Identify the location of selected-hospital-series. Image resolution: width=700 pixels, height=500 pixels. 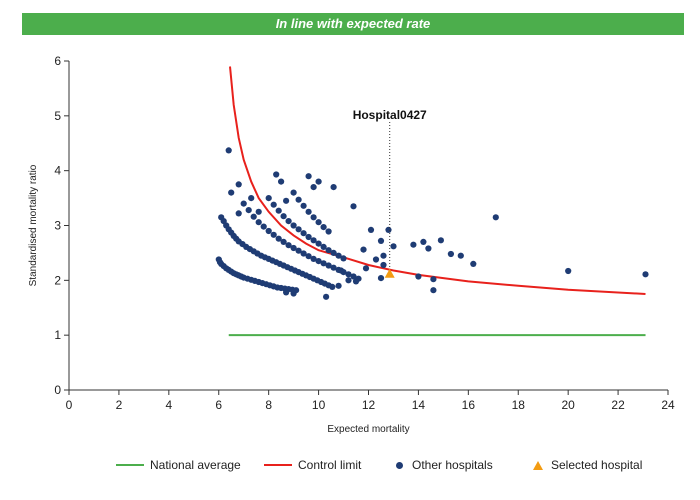
(389, 273).